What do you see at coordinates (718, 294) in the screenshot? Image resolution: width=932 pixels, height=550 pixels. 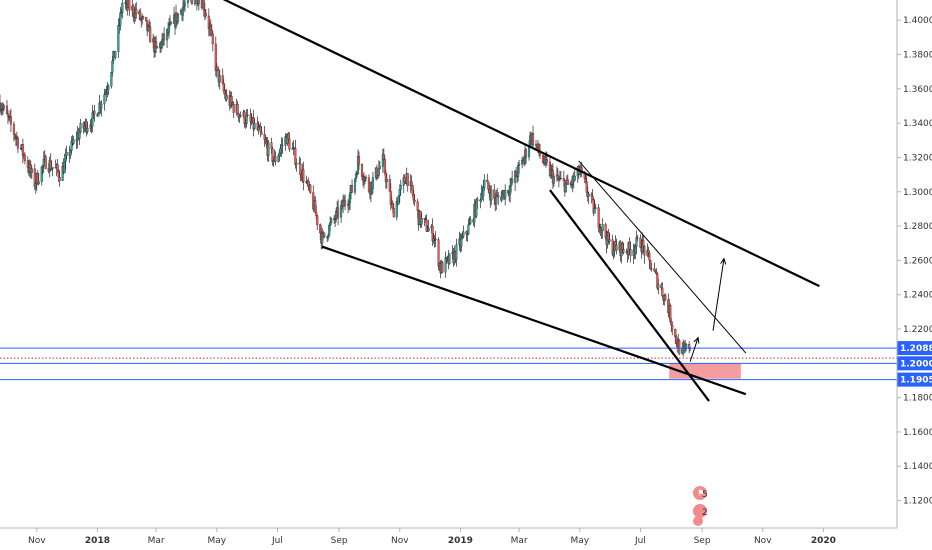 I see `projection-arrow` at bounding box center [718, 294].